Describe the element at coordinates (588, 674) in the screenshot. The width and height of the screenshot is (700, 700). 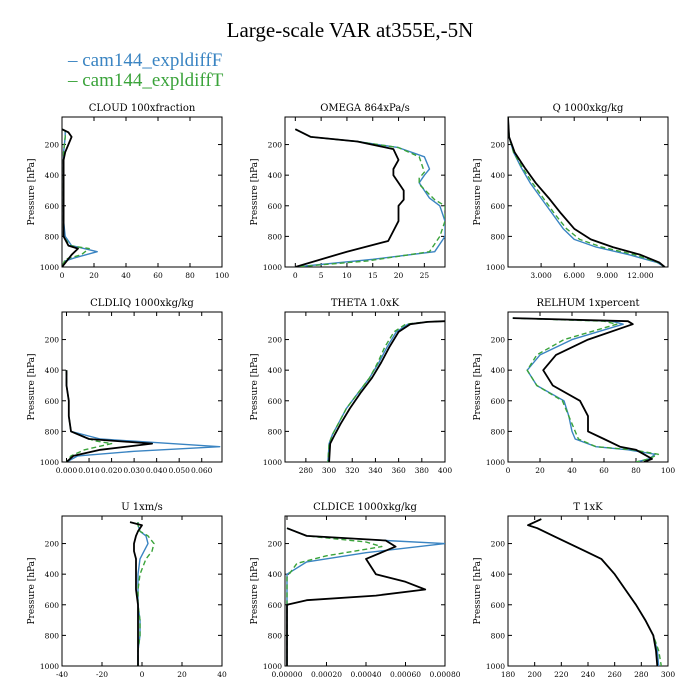
I see `x-tick-label: 240` at that location.